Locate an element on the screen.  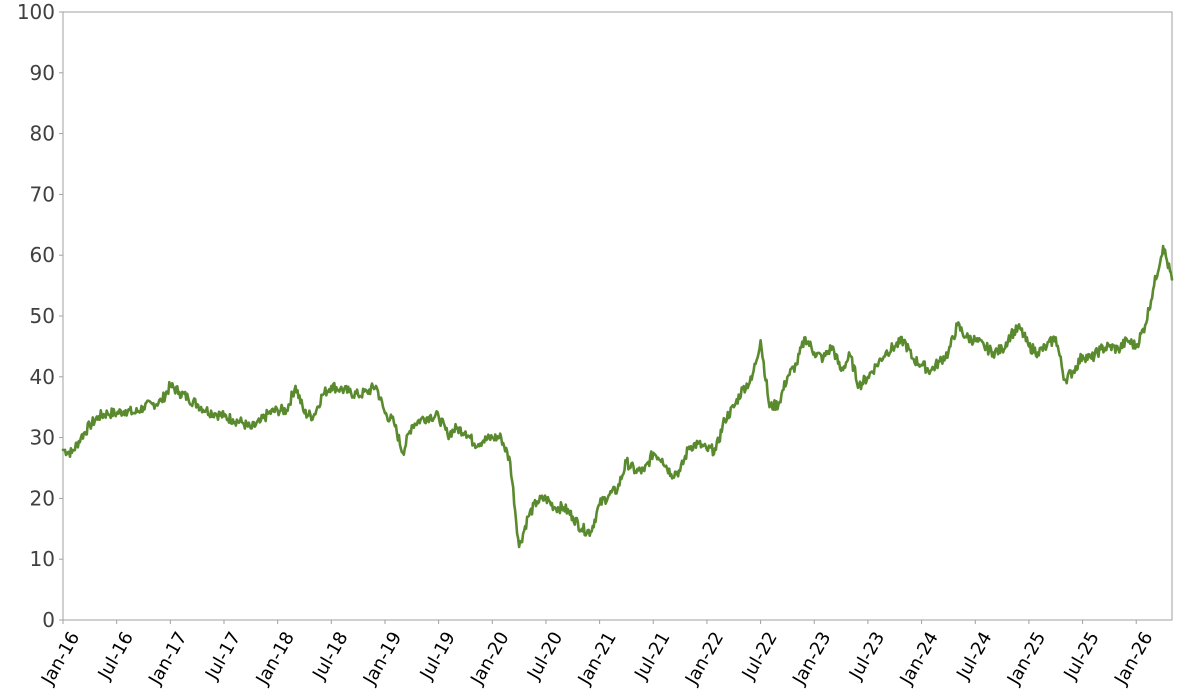
x-tick-label: Jul-19 is located at coordinates (438, 656).